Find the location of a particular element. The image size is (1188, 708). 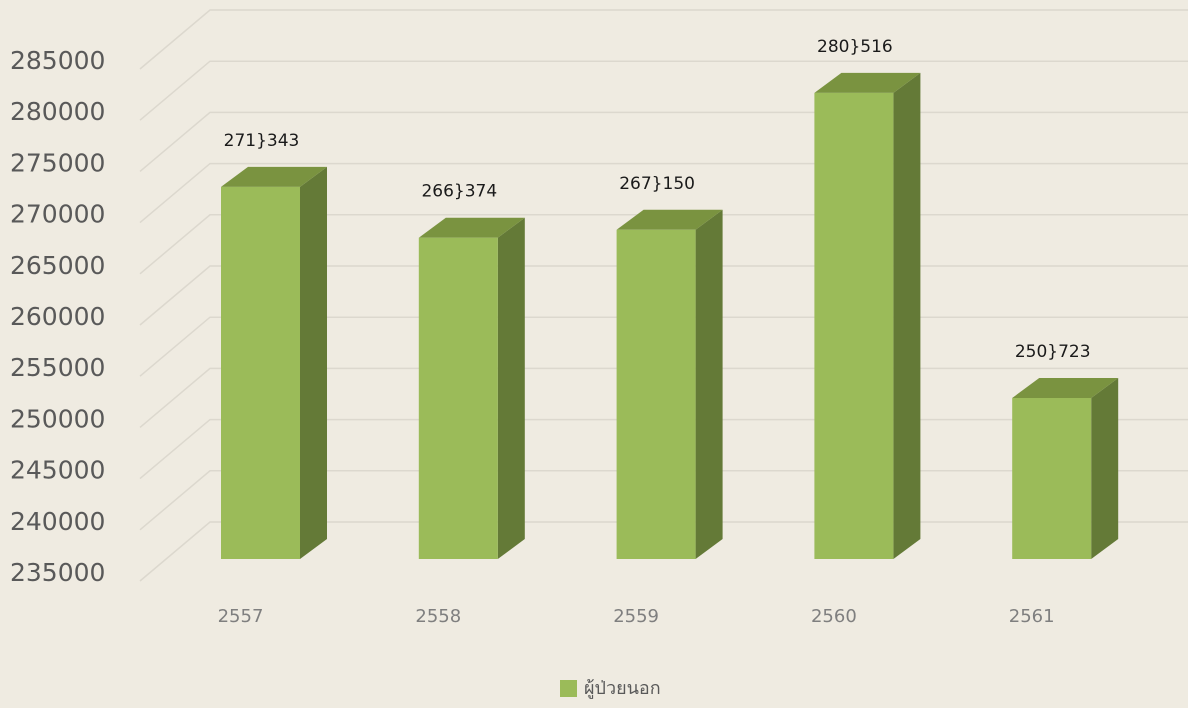

y-tick-label: 285000 is located at coordinates (57, 60).